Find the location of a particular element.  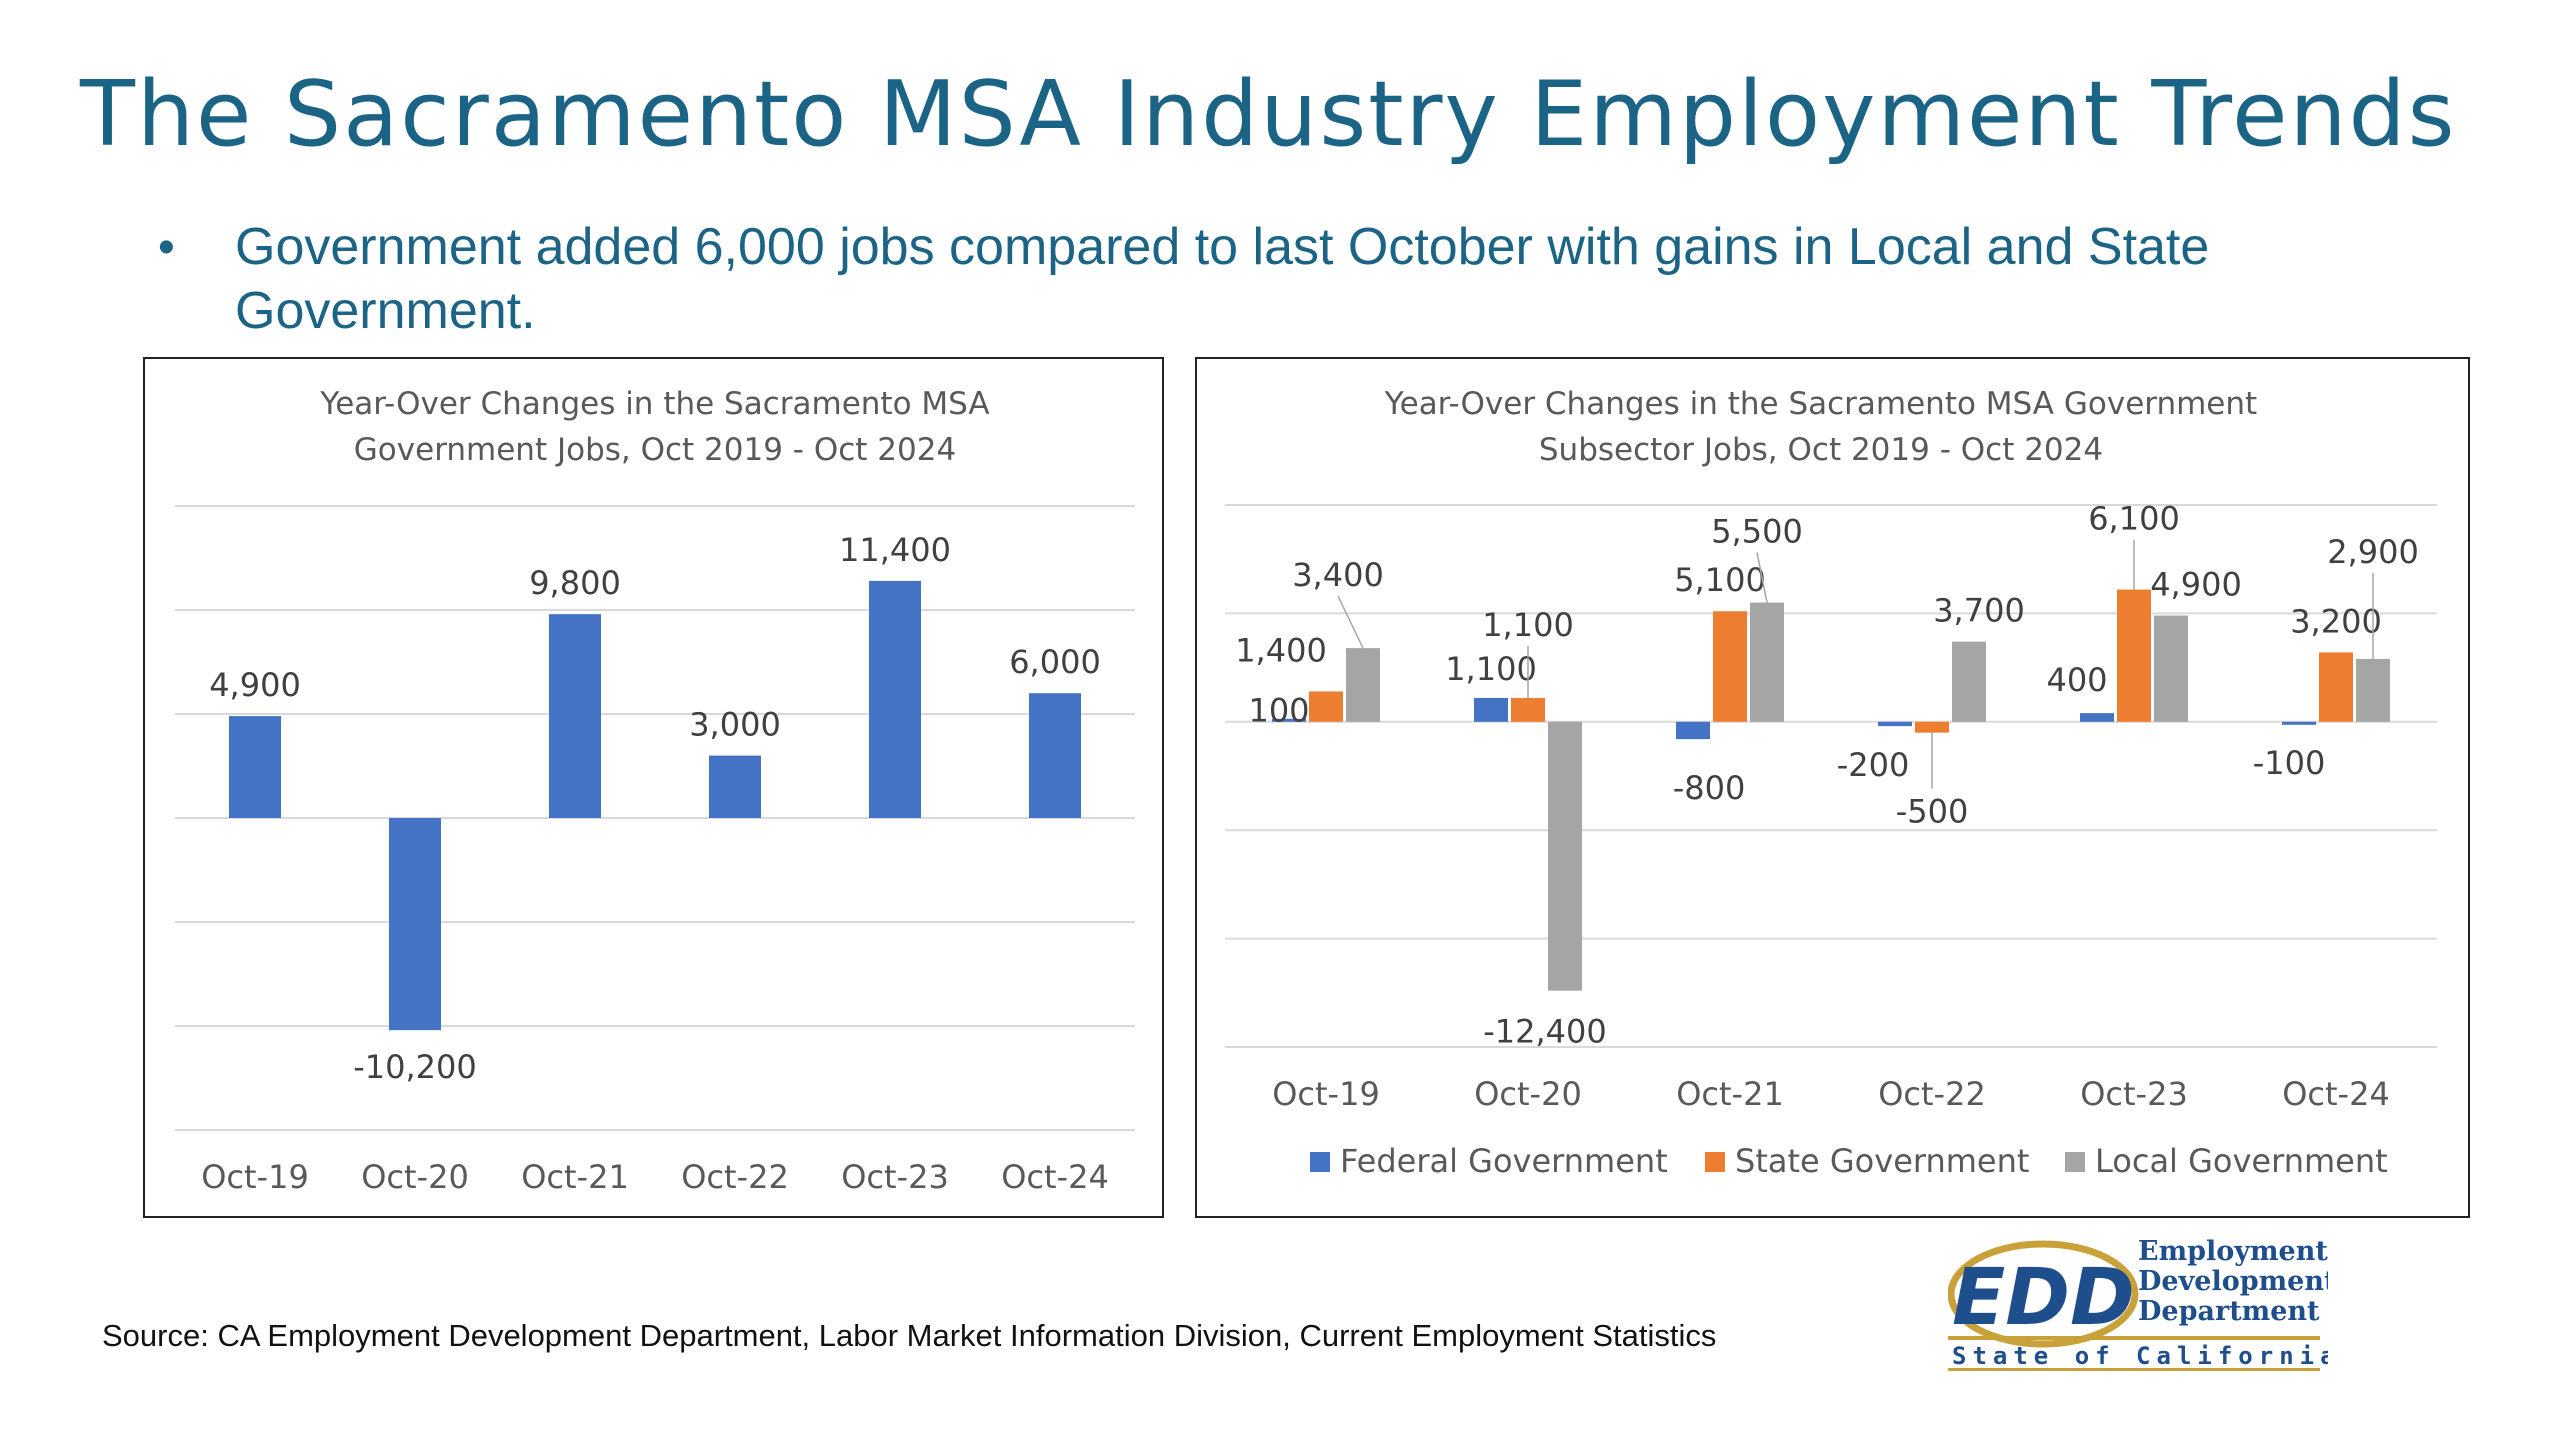

logo-line3: Department is located at coordinates (2229, 1311).